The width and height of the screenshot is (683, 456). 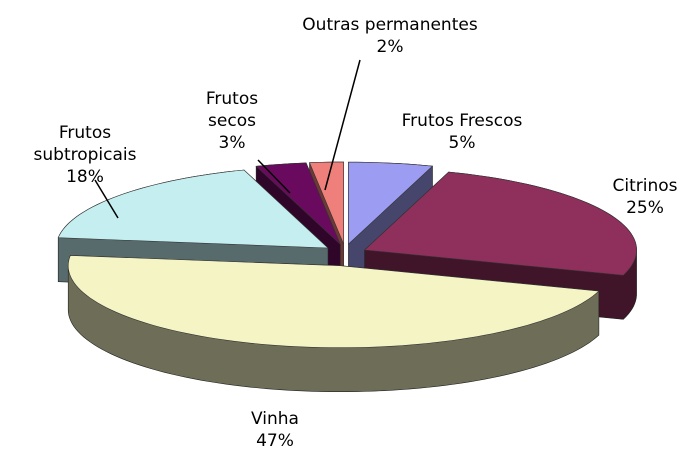 I want to click on percent-label: 18%, so click(x=85, y=177).